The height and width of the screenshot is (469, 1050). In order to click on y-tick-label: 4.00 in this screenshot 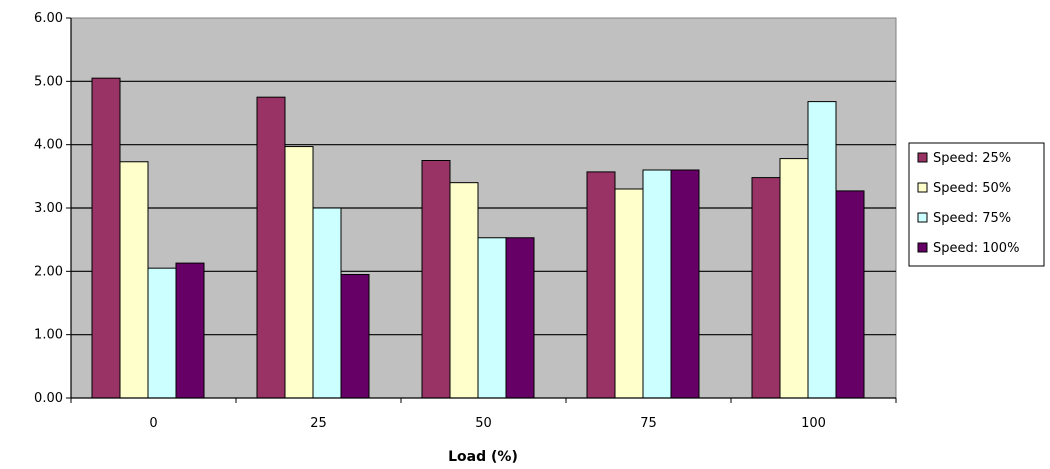, I will do `click(48, 145)`.